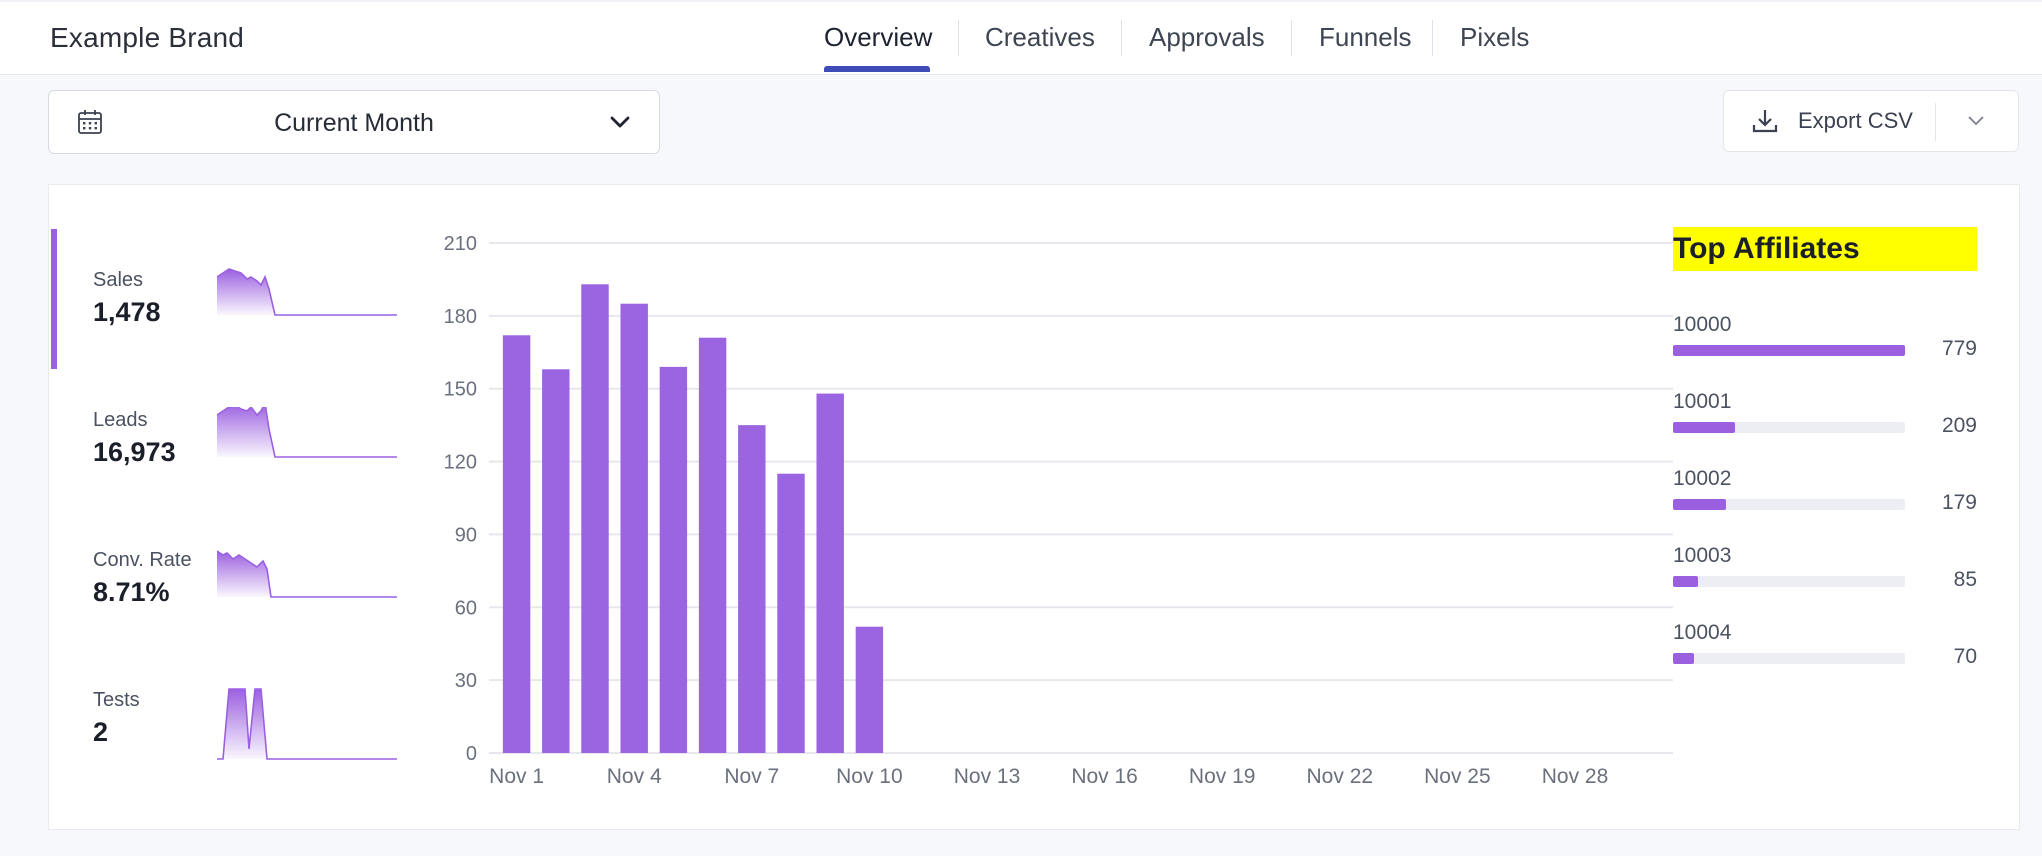 The image size is (2042, 856). I want to click on x-tick-label: Nov 4, so click(634, 776).